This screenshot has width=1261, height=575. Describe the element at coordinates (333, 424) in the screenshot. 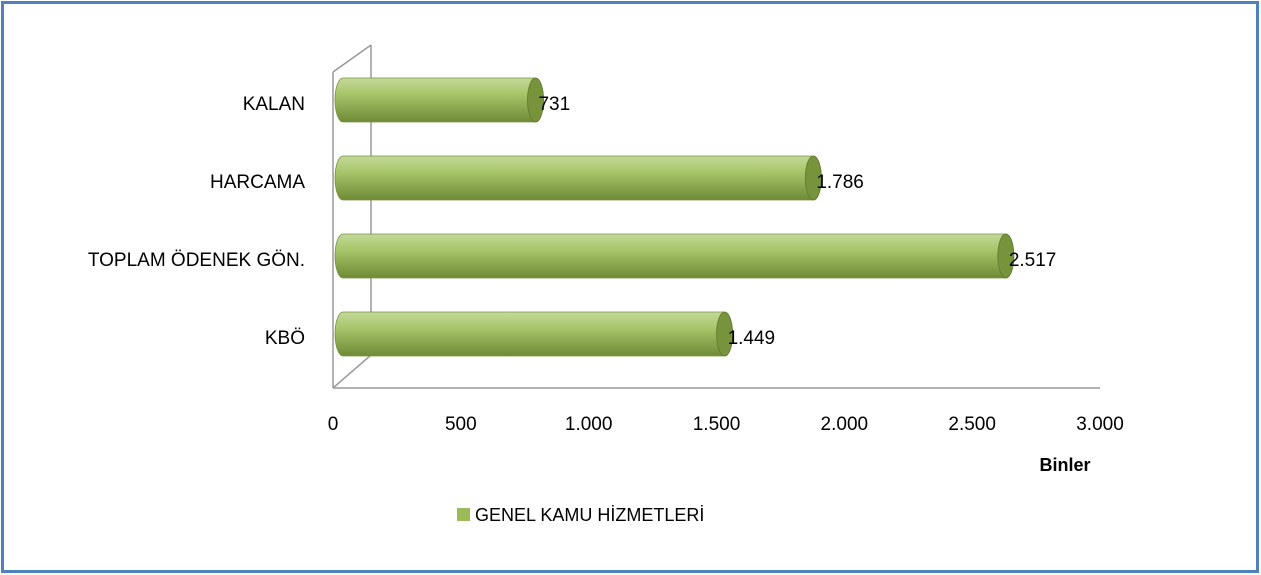

I see `x-tick-label: 0` at that location.